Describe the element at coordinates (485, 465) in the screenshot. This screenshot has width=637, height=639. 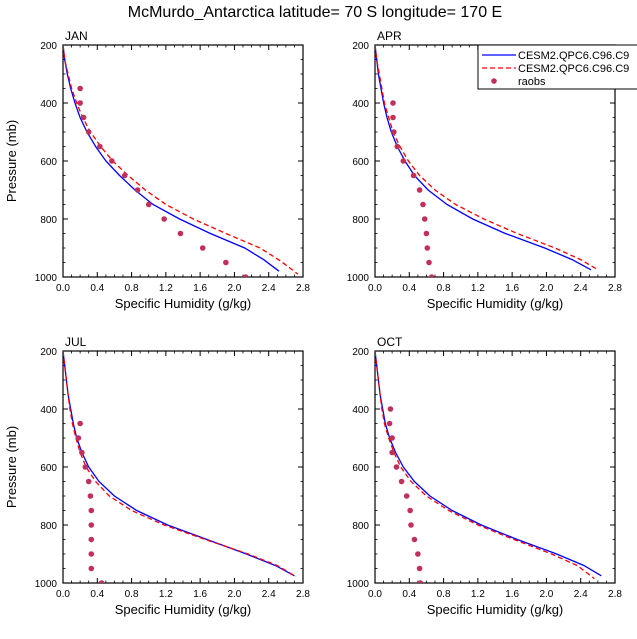
I see `model-line-dashed` at that location.